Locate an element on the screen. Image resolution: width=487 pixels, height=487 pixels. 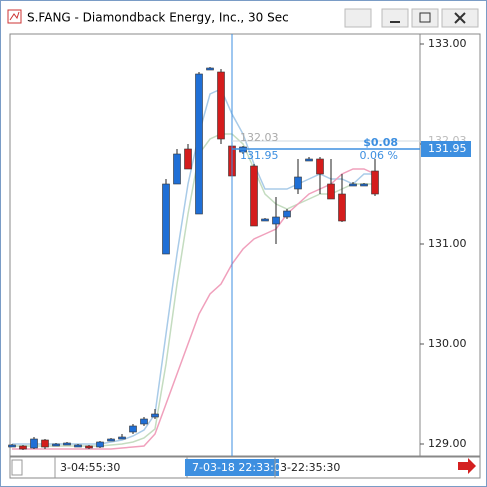
crosshair-time-box is located at coordinates (232, 467).